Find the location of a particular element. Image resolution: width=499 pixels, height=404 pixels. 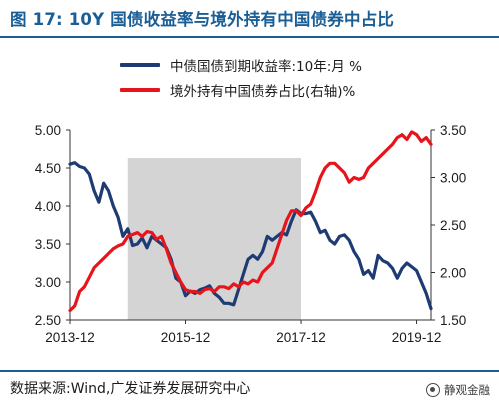

y-left-tick-label: 3.50 is located at coordinates (48, 244).